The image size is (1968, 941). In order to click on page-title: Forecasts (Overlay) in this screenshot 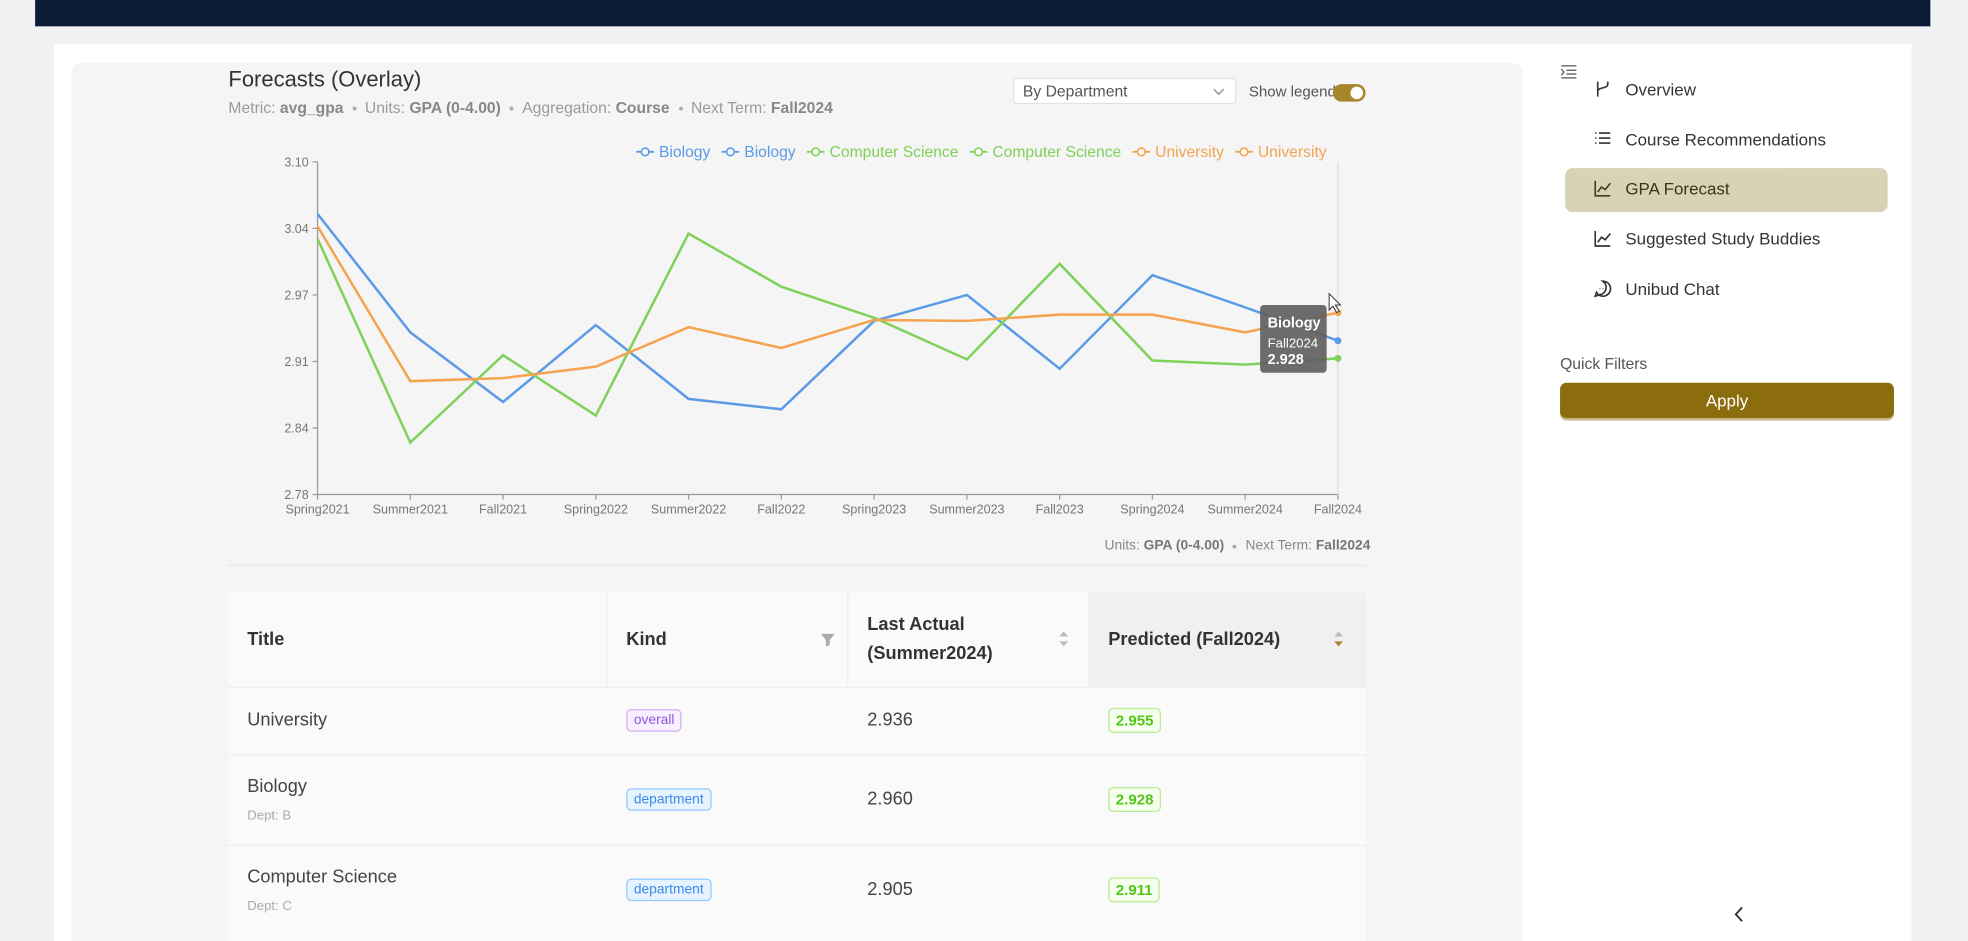, I will do `click(325, 79)`.